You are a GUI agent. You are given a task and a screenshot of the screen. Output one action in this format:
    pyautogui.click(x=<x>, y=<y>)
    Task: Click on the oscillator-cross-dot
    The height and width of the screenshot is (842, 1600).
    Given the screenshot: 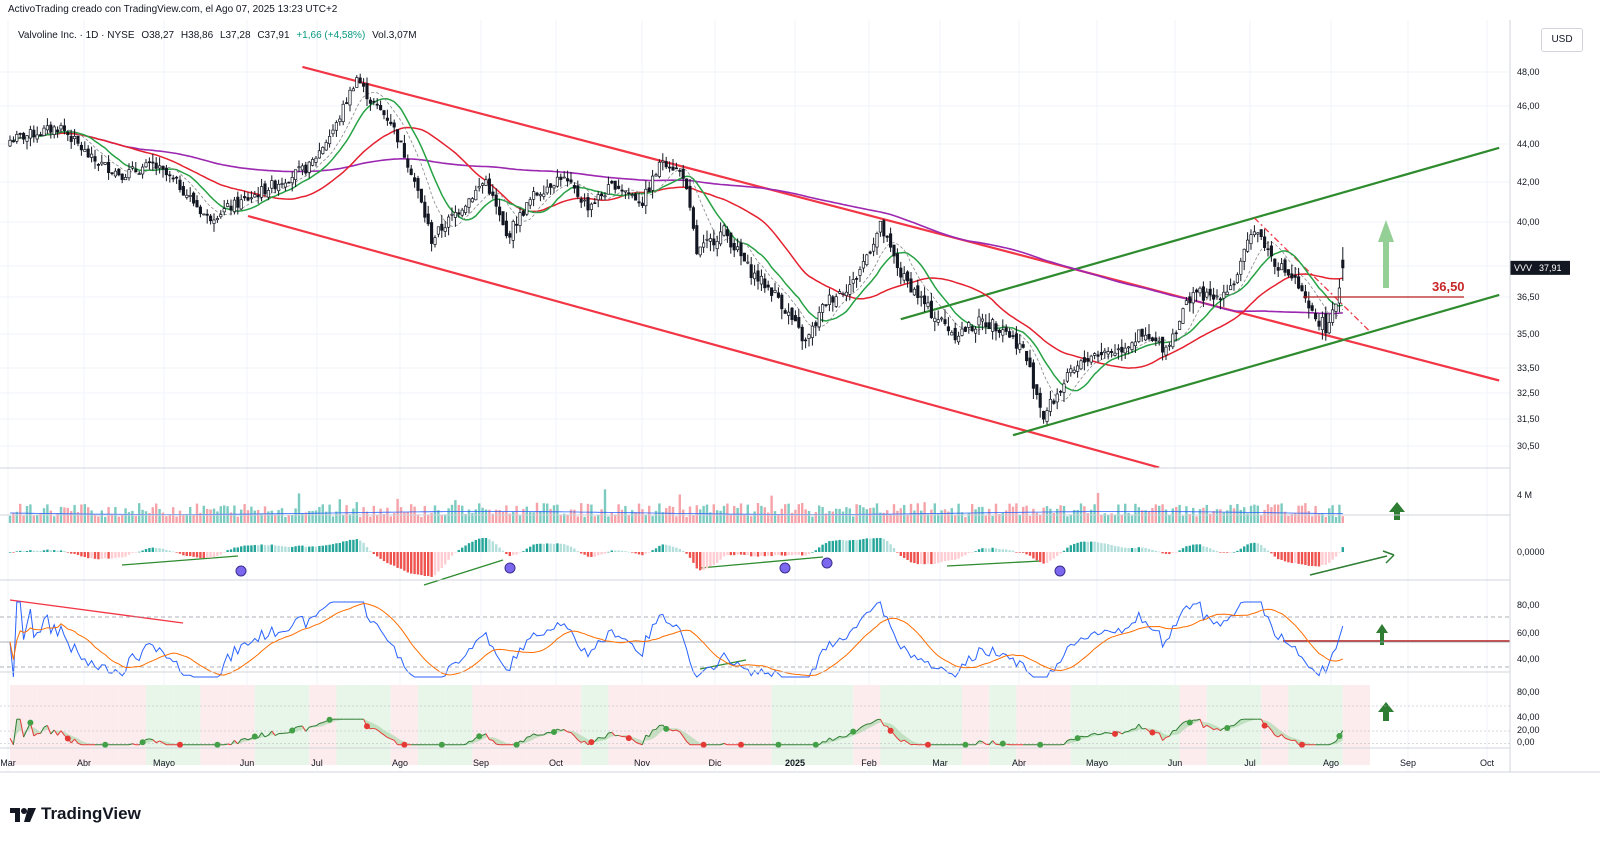 What is the action you would take?
    pyautogui.click(x=1264, y=725)
    